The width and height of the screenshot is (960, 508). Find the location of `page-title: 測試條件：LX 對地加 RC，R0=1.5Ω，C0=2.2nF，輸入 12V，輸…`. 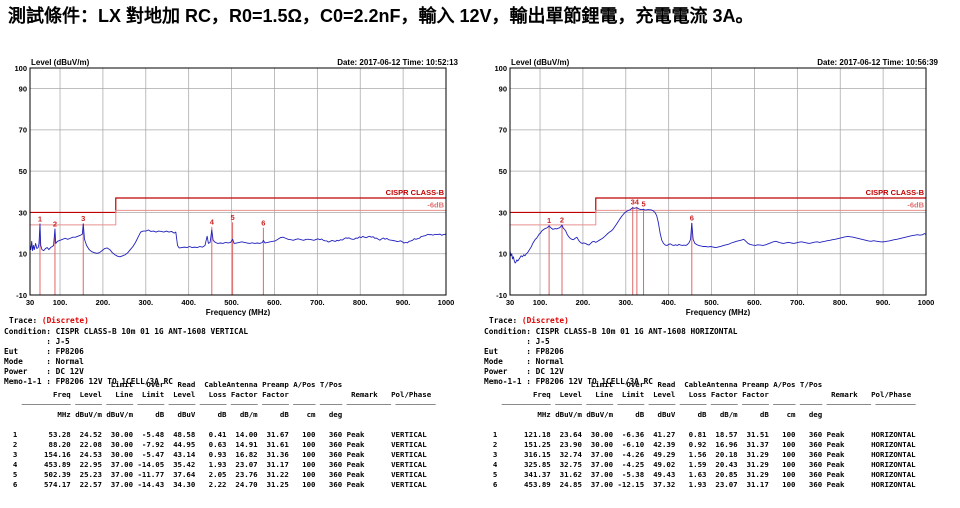

page-title: 測試條件：LX 對地加 RC，R0=1.5Ω，C0=2.2nF，輸入 12V，輸… is located at coordinates (381, 16).